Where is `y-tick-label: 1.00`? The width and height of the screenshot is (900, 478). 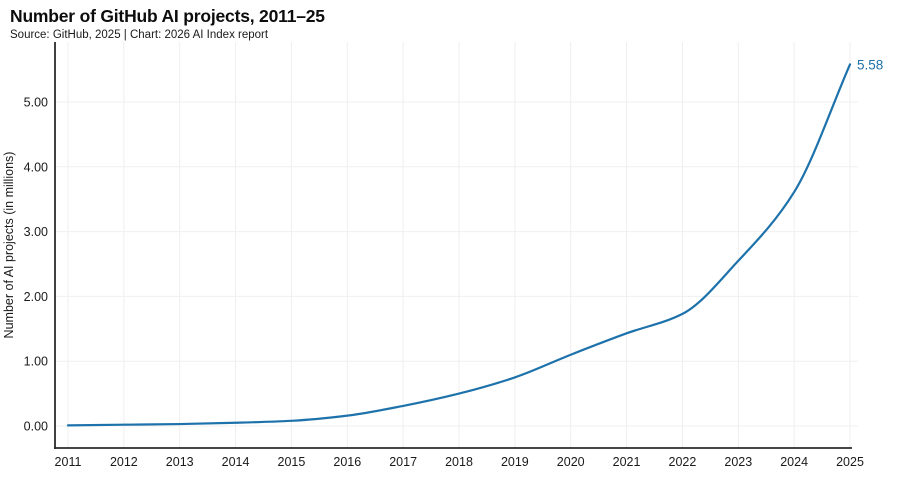 y-tick-label: 1.00 is located at coordinates (36, 362).